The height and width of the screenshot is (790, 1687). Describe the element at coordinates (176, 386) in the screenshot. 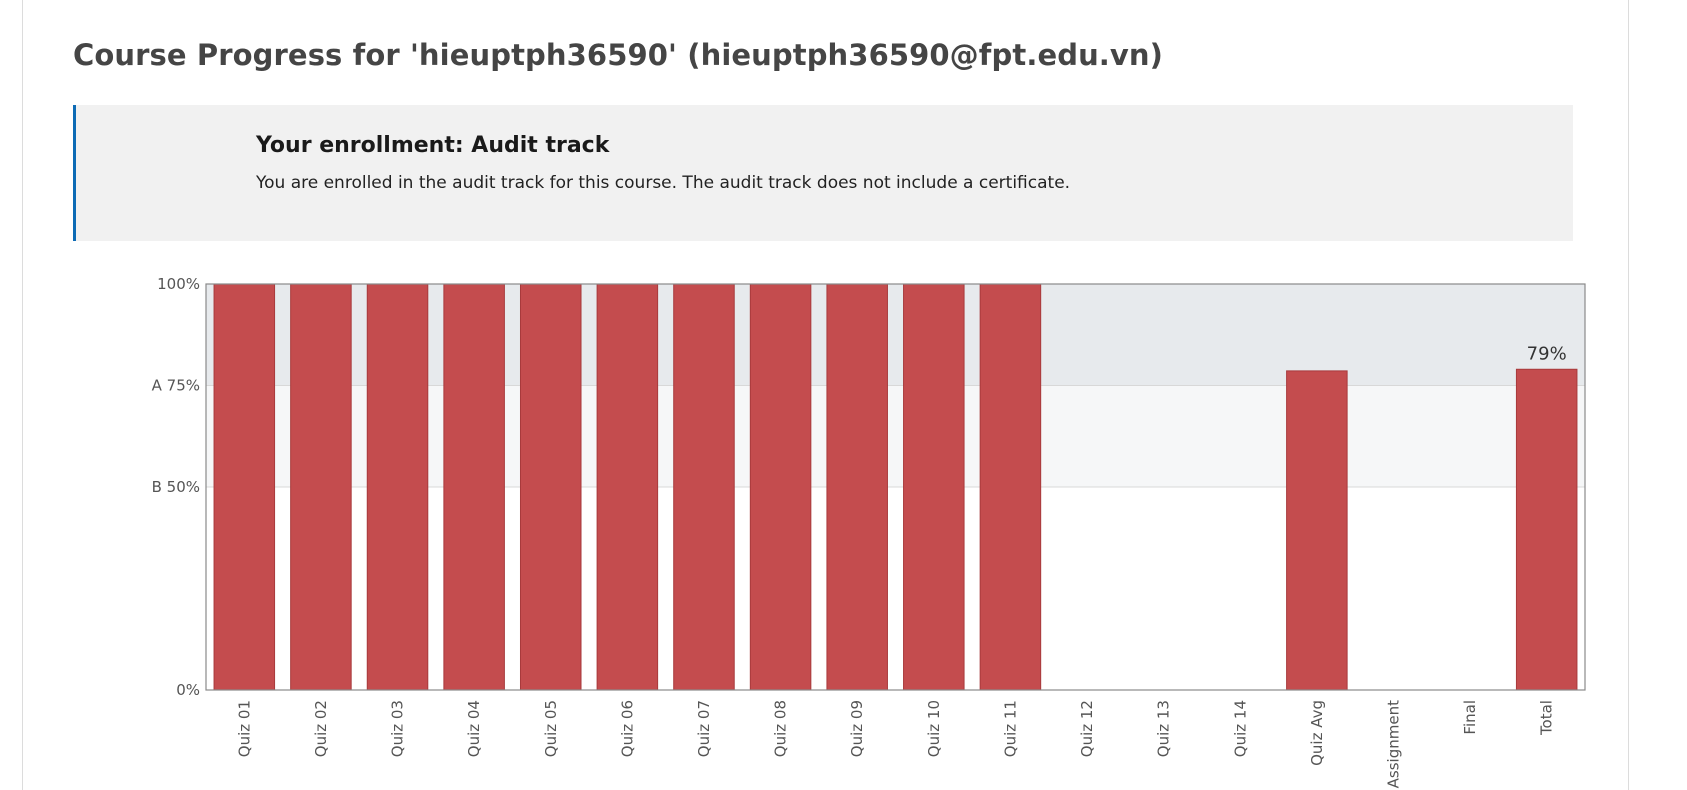

I see `y-tick-label: A 75%` at that location.